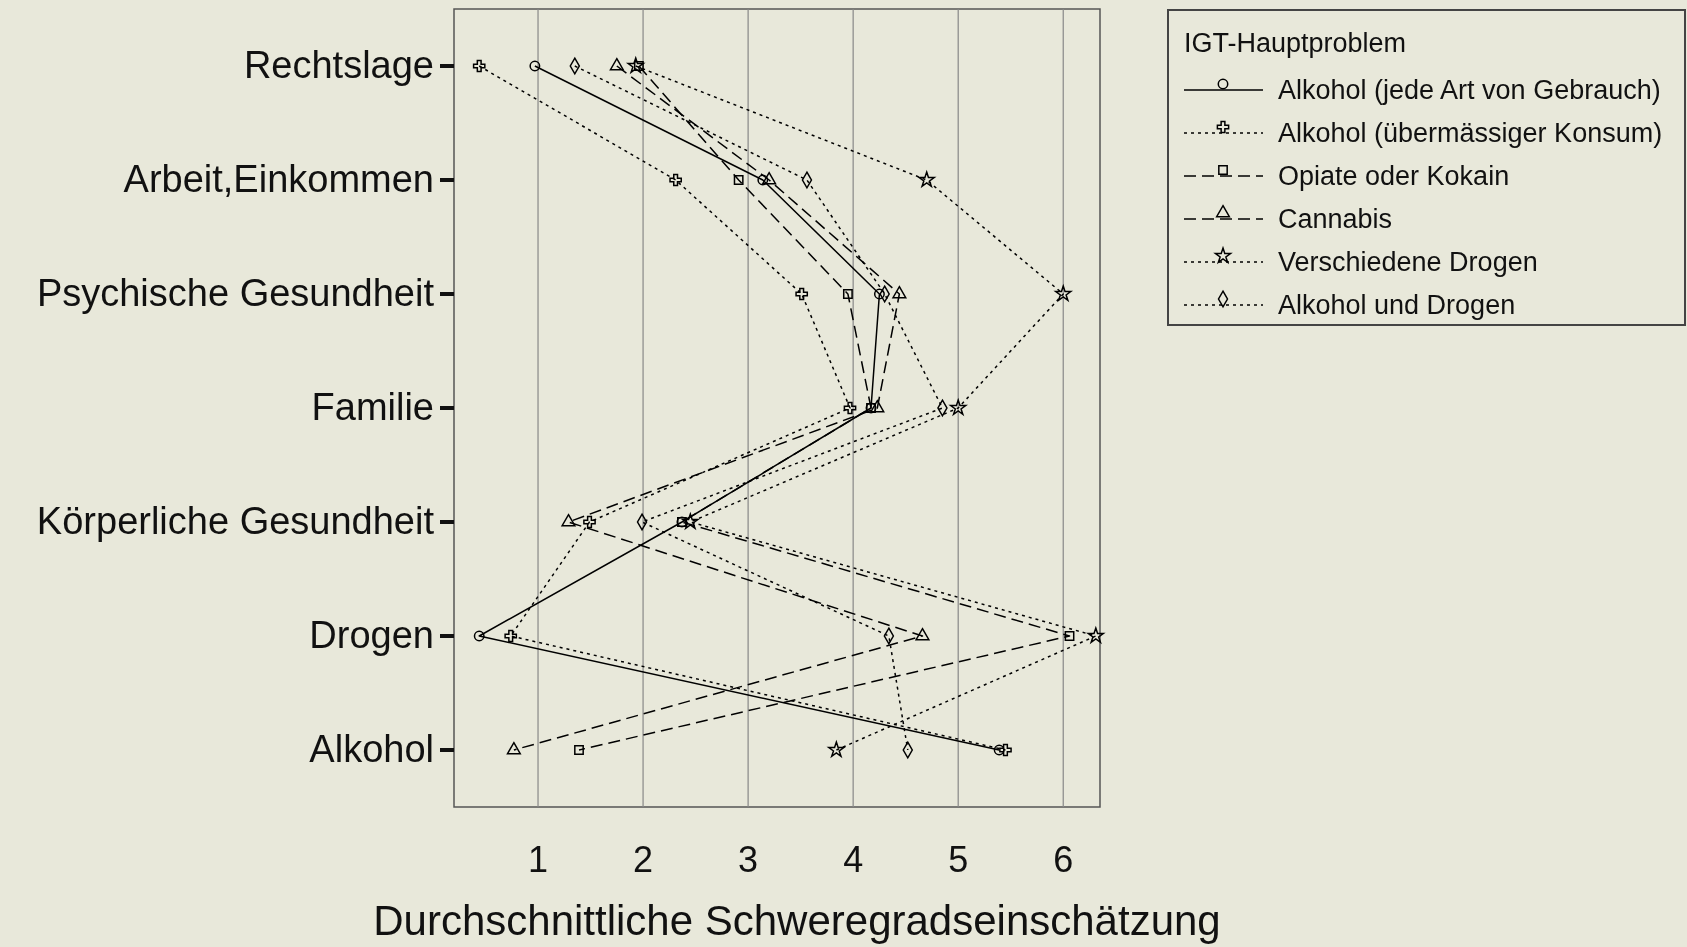 The height and width of the screenshot is (947, 1687). Describe the element at coordinates (1394, 176) in the screenshot. I see `legend-label: Opiate oder Kokain` at that location.